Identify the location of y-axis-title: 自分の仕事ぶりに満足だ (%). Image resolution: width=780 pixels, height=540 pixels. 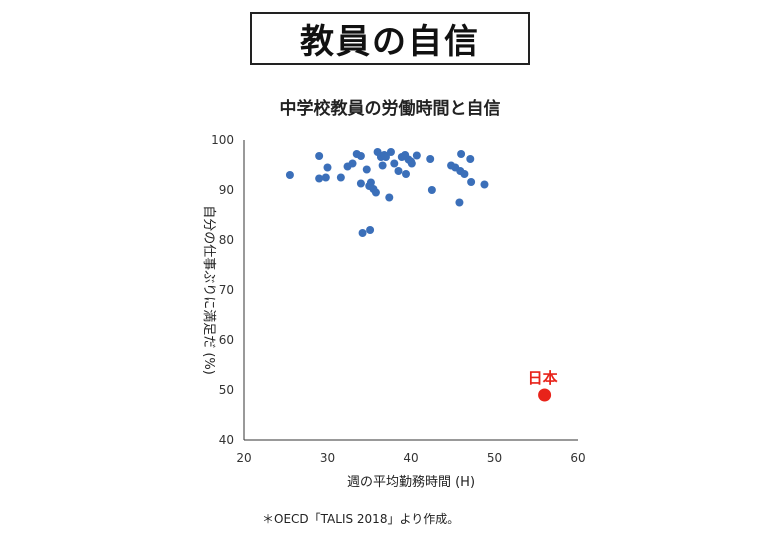
(208, 290).